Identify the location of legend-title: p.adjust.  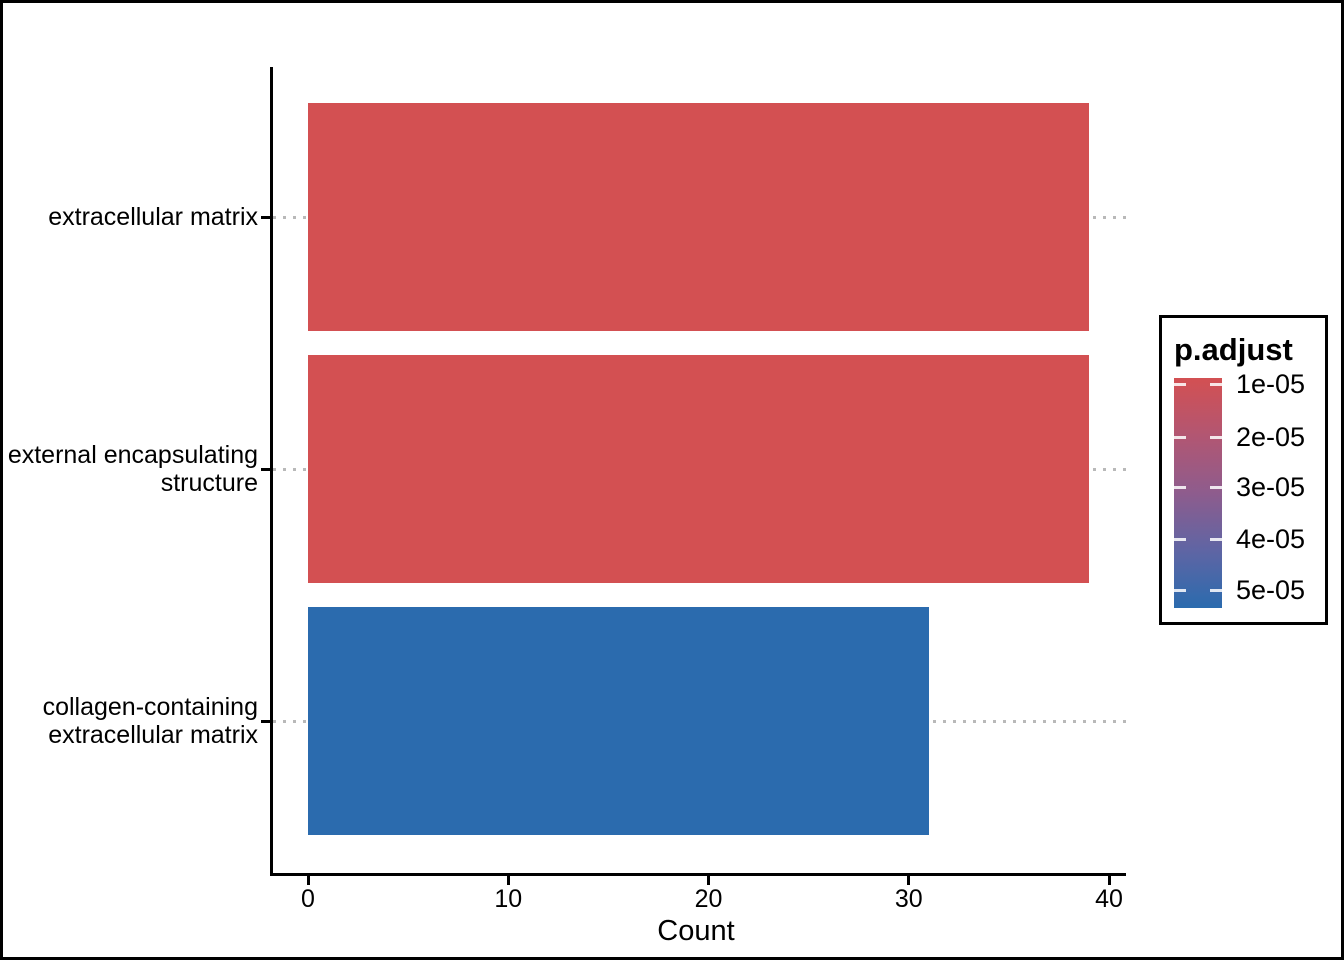
(1233, 349).